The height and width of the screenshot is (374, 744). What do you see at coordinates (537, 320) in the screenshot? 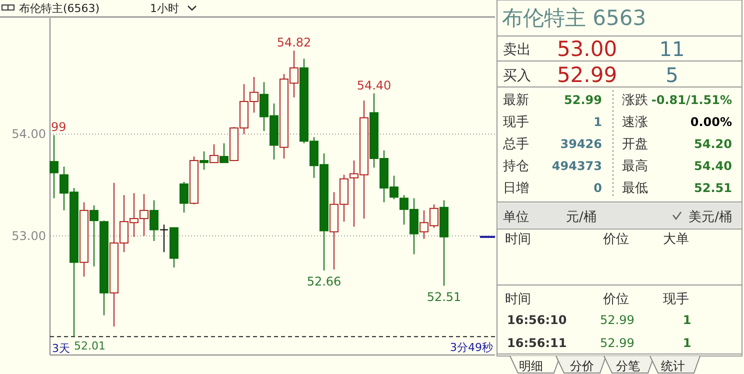
I see `text: 16:56:10` at bounding box center [537, 320].